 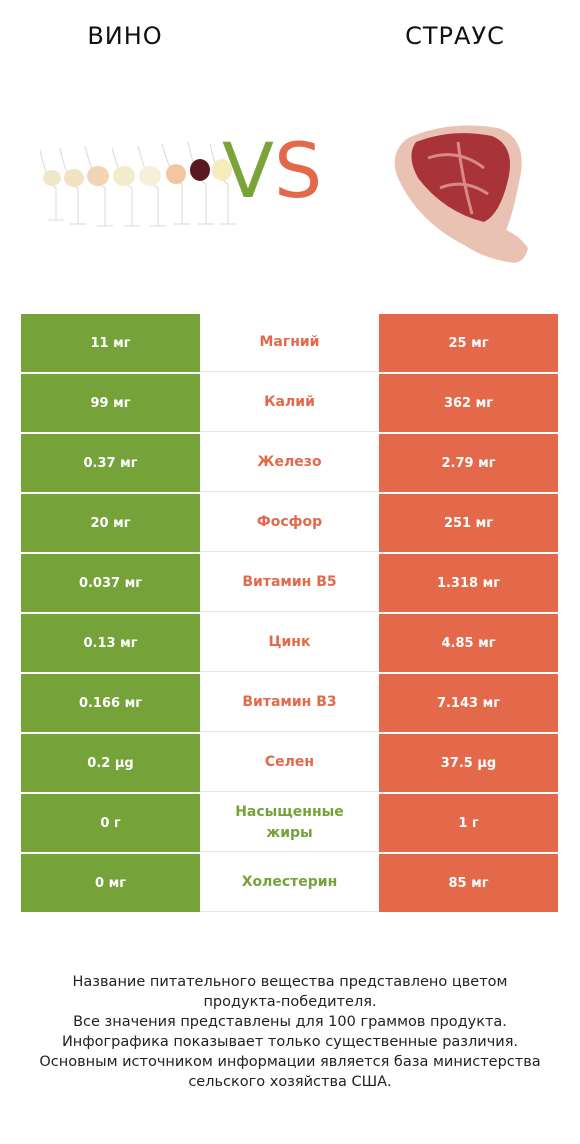 What do you see at coordinates (248, 170) in the screenshot?
I see `versus-v: V` at bounding box center [248, 170].